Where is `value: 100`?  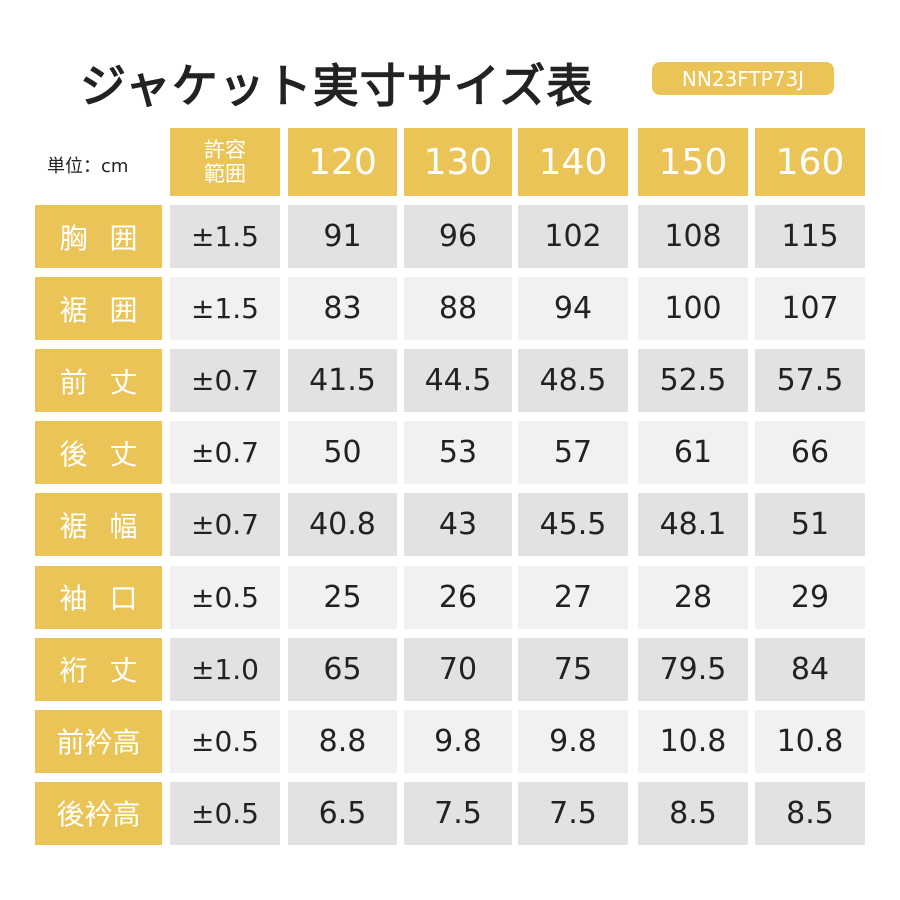 value: 100 is located at coordinates (693, 309).